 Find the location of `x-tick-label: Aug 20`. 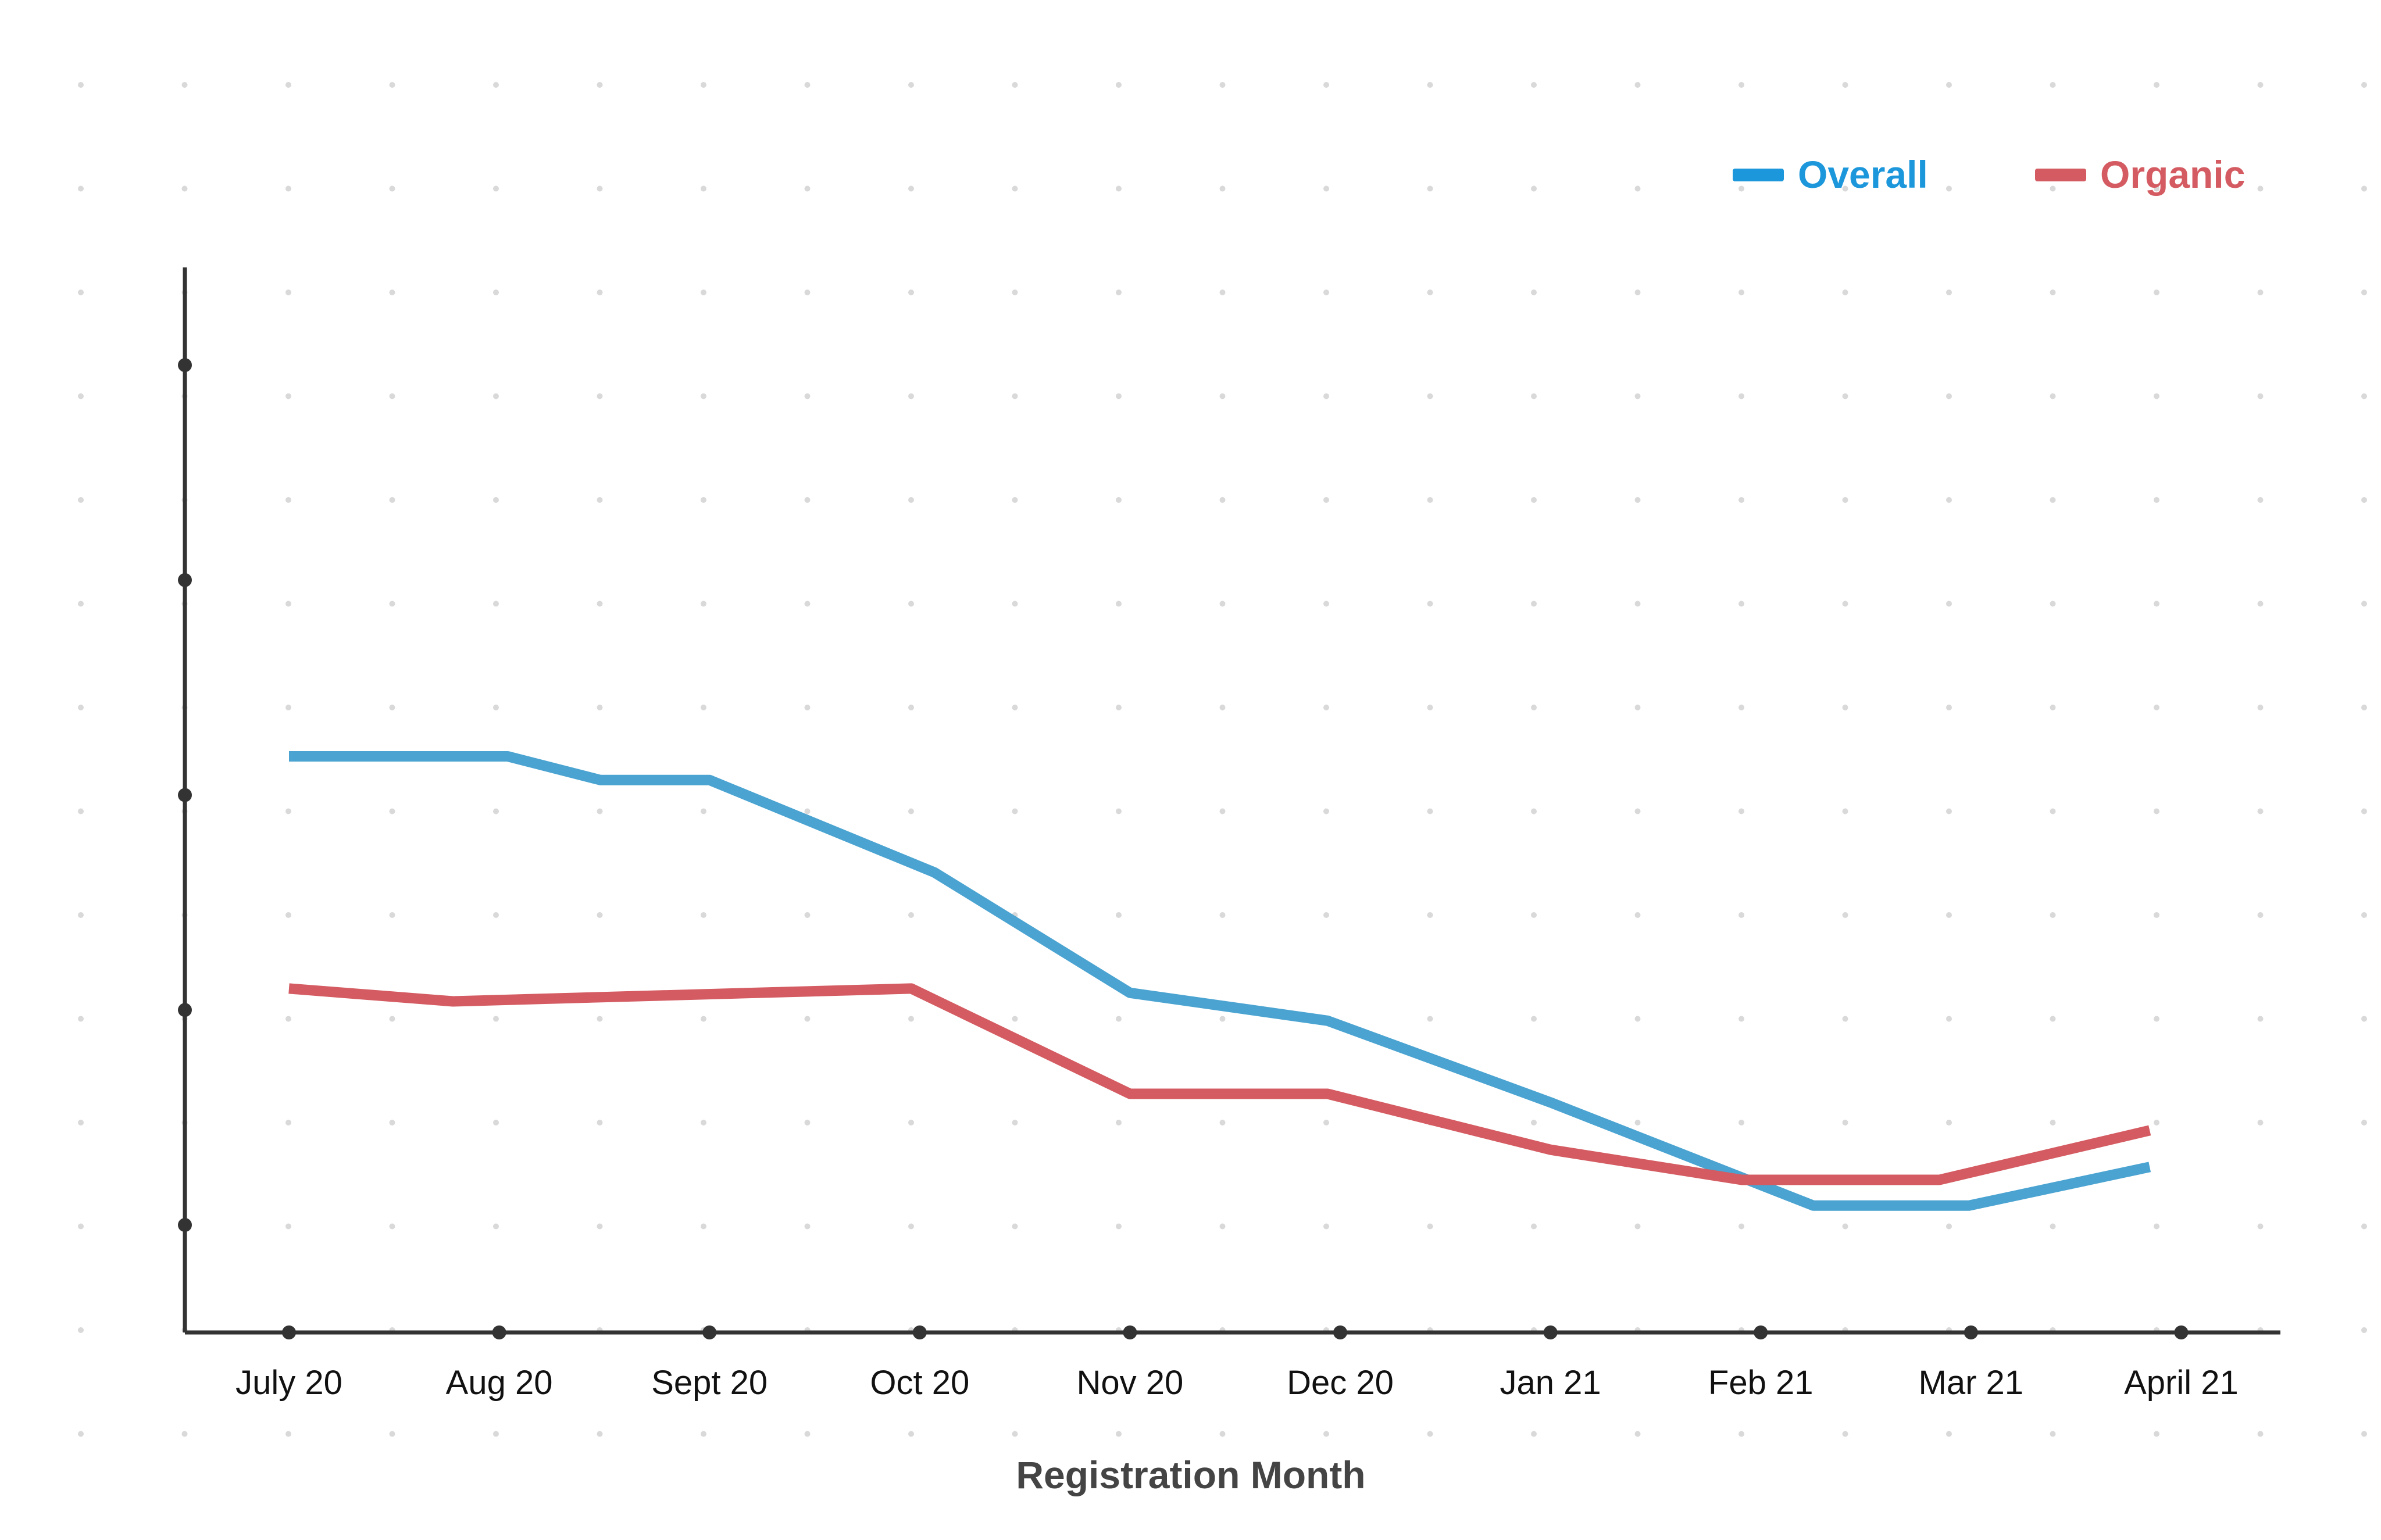

x-tick-label: Aug 20 is located at coordinates (499, 1383).